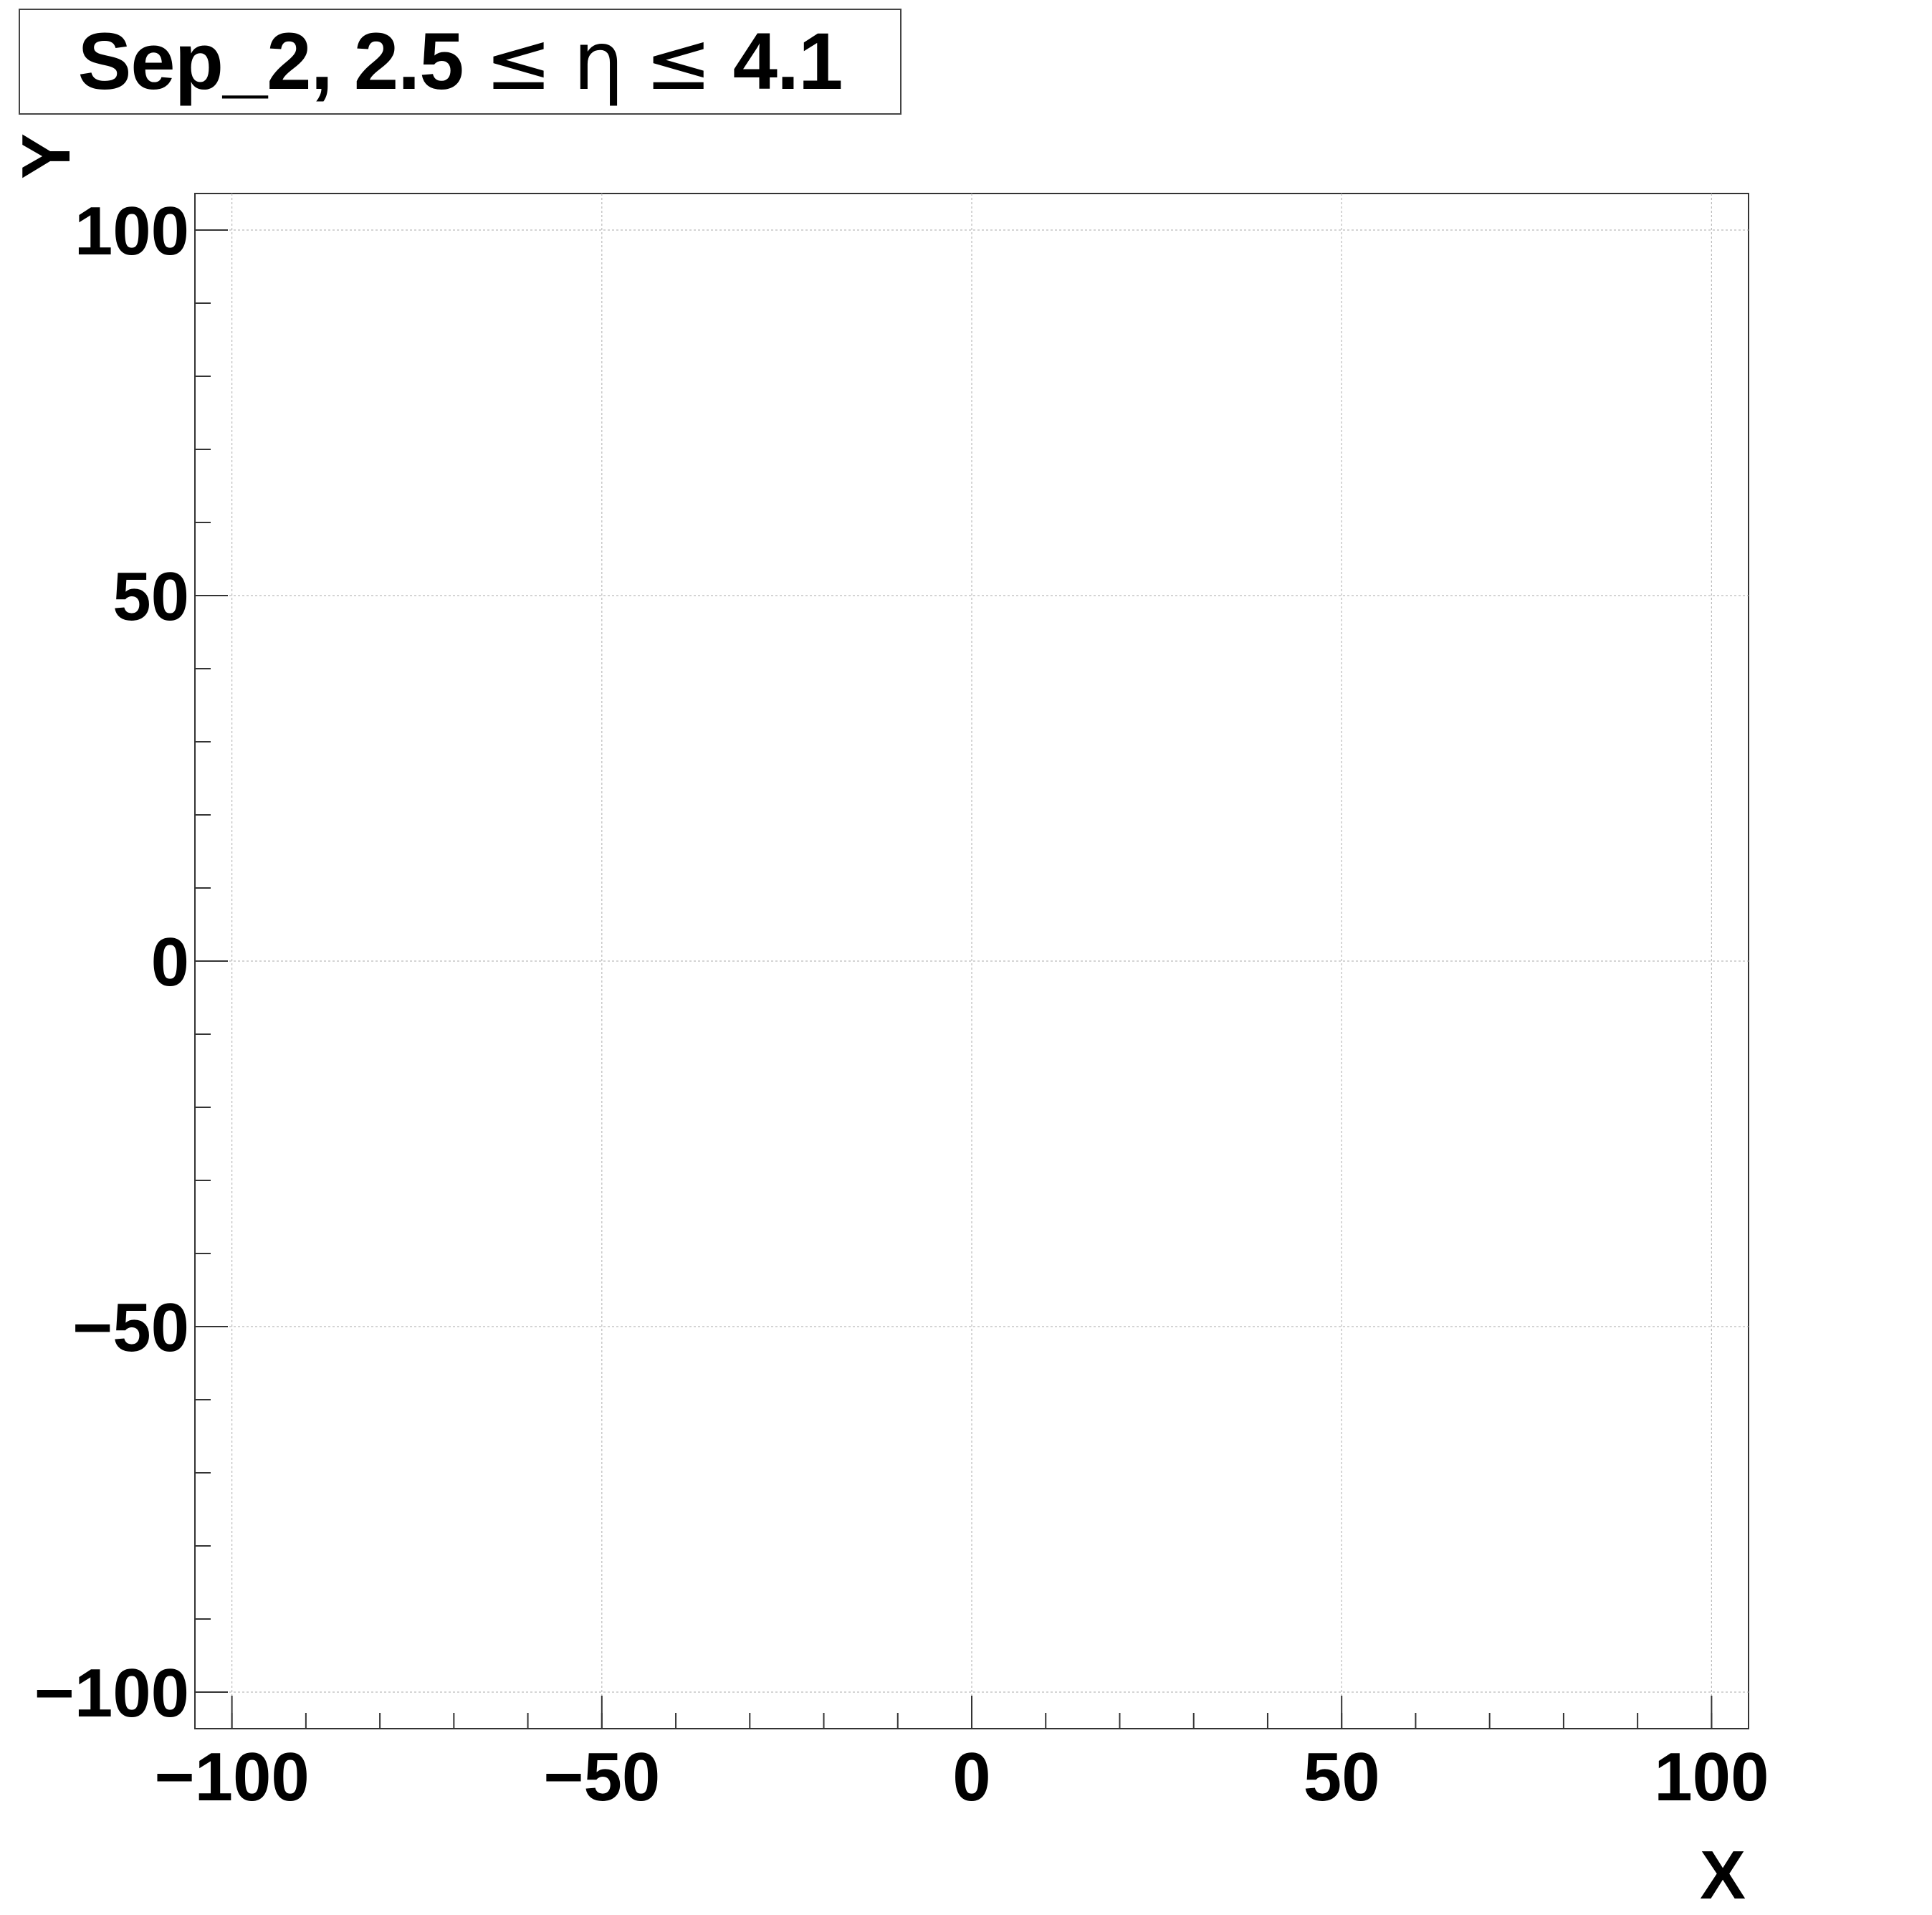 The width and height of the screenshot is (1932, 1915). I want to click on y-axis-title: Y, so click(46, 156).